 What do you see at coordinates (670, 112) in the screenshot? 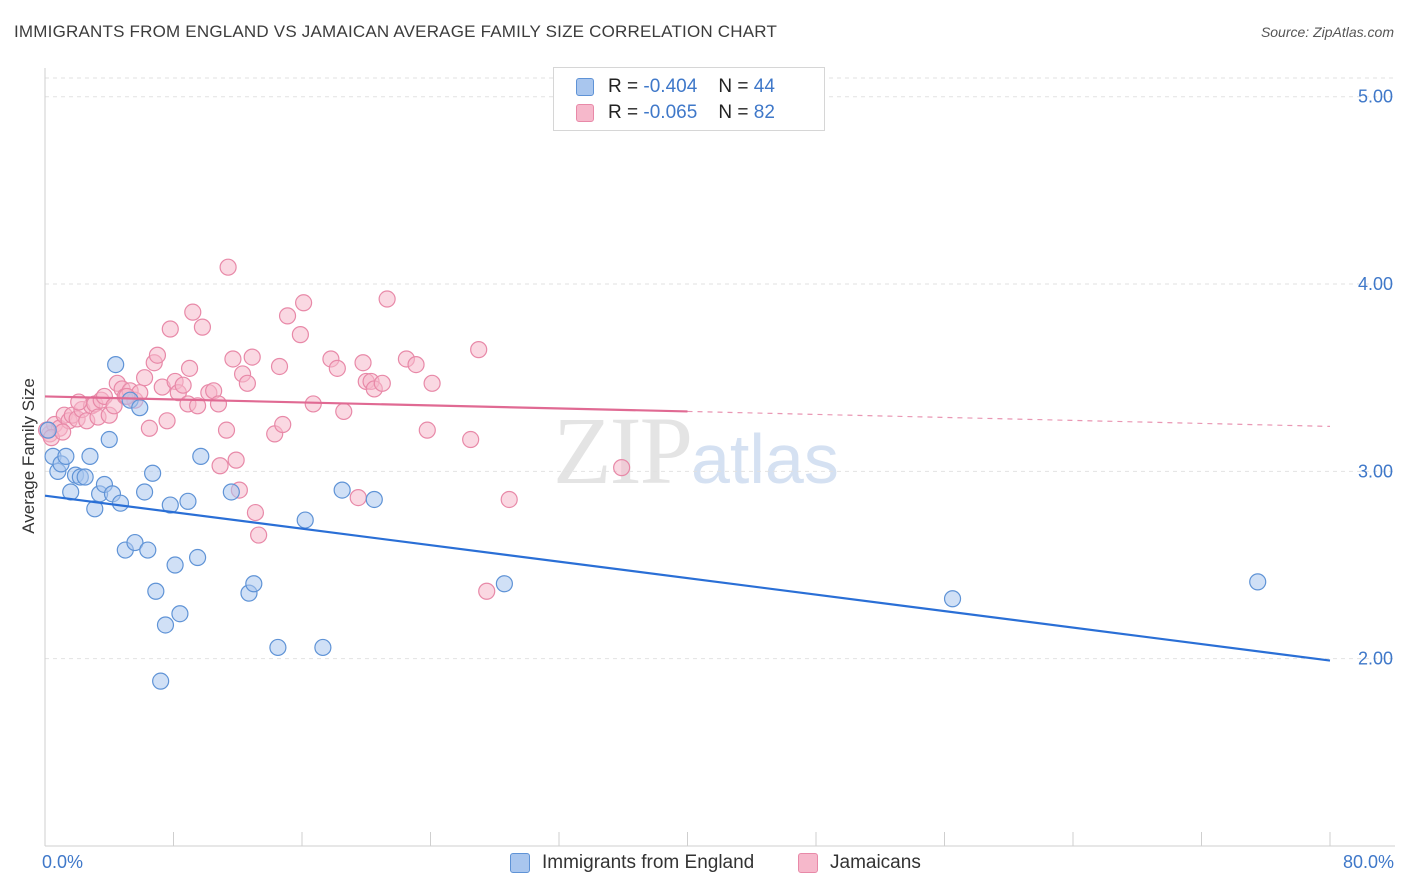
I see `legend-r-value: -0.065` at bounding box center [670, 112].